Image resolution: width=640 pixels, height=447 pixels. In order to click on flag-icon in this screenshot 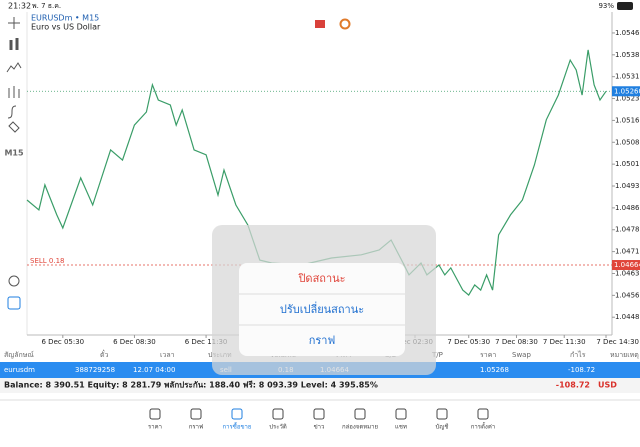, I will do `click(320, 24)`.